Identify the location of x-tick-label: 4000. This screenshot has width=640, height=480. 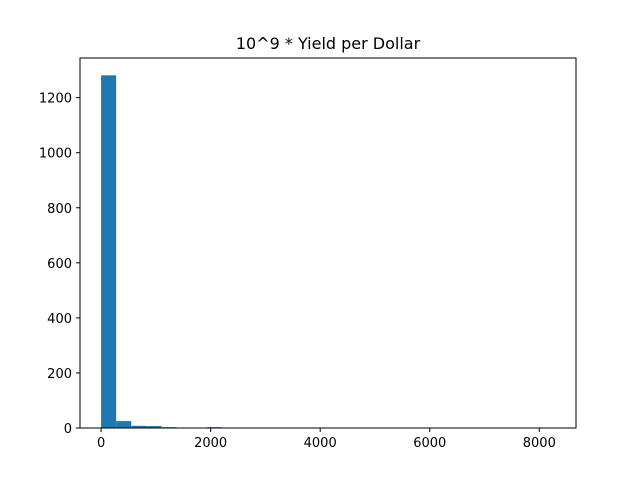
(320, 443).